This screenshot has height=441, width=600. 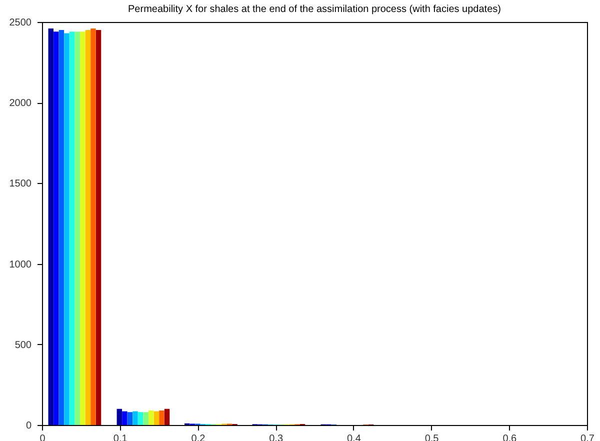 I want to click on chart-title: Permeability X for shales at the end of the assimilation process (with facies updates), so click(x=314, y=9).